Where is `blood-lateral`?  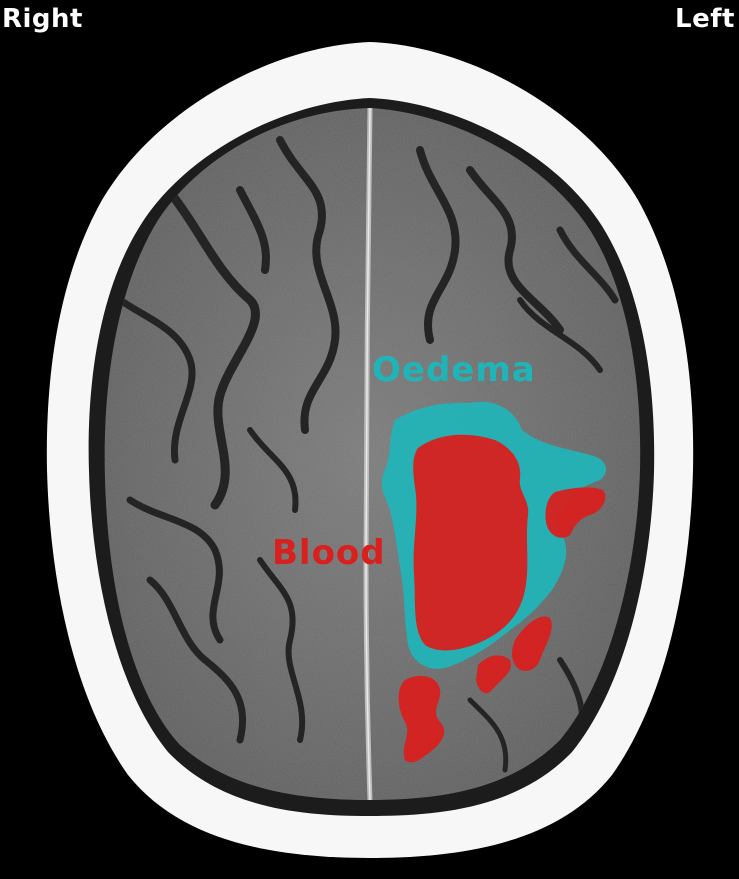 blood-lateral is located at coordinates (575, 512).